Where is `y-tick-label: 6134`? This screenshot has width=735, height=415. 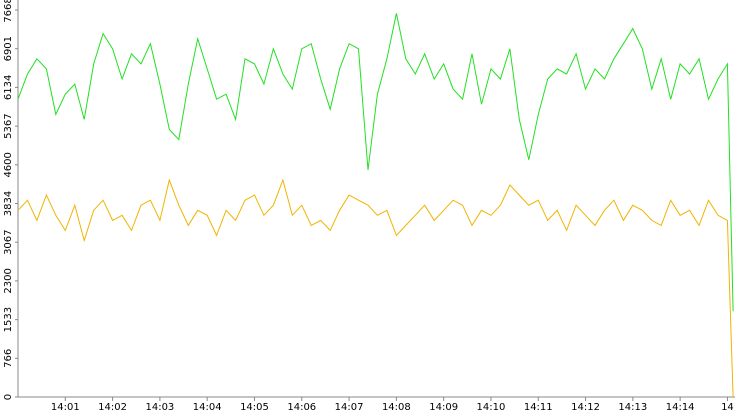 y-tick-label: 6134 is located at coordinates (8, 87).